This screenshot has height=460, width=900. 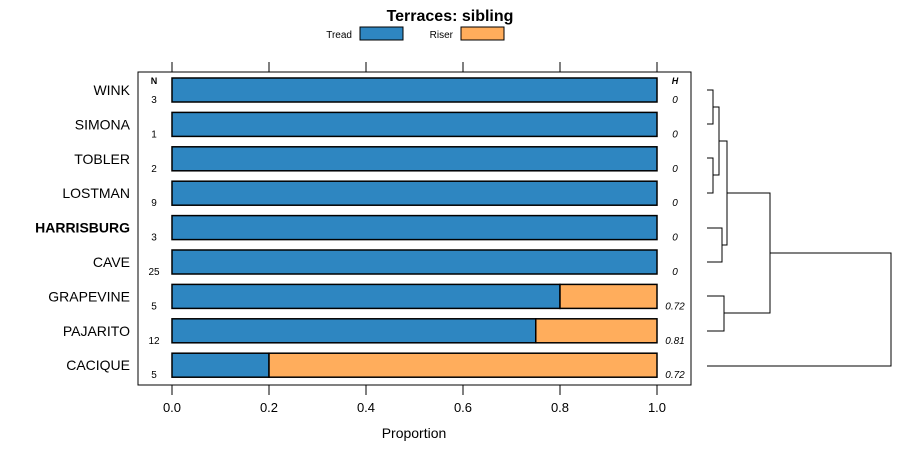 What do you see at coordinates (414, 193) in the screenshot?
I see `bar-tread-lostman` at bounding box center [414, 193].